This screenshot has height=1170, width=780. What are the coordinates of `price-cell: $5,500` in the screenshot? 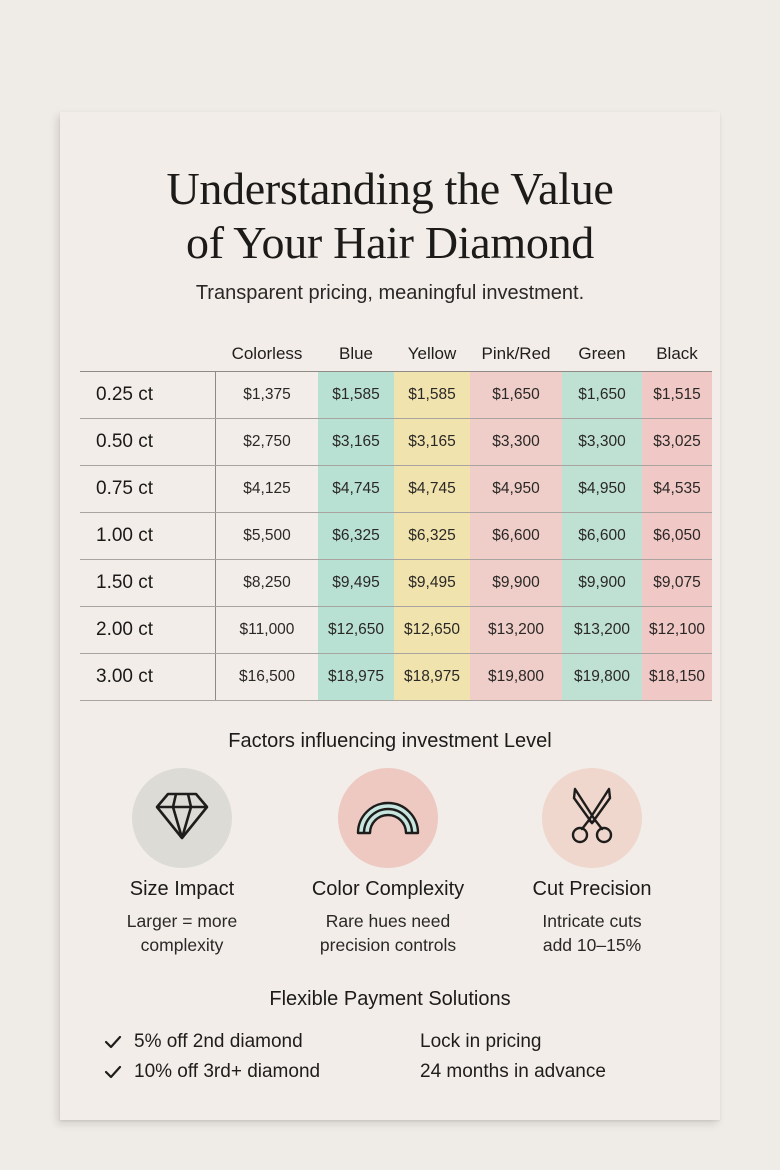 It's located at (267, 535).